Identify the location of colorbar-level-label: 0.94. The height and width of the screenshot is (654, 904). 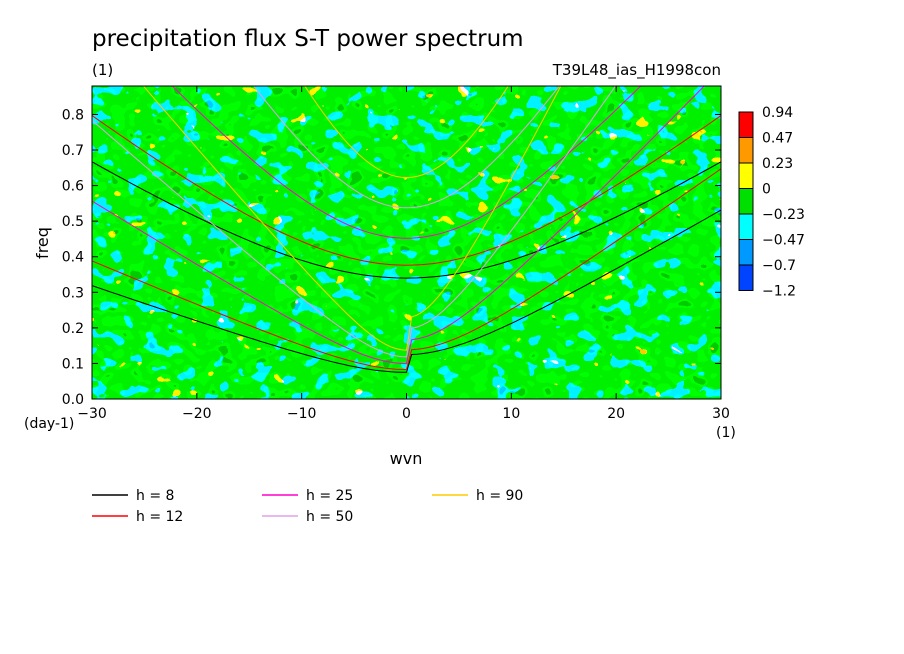
(777, 113).